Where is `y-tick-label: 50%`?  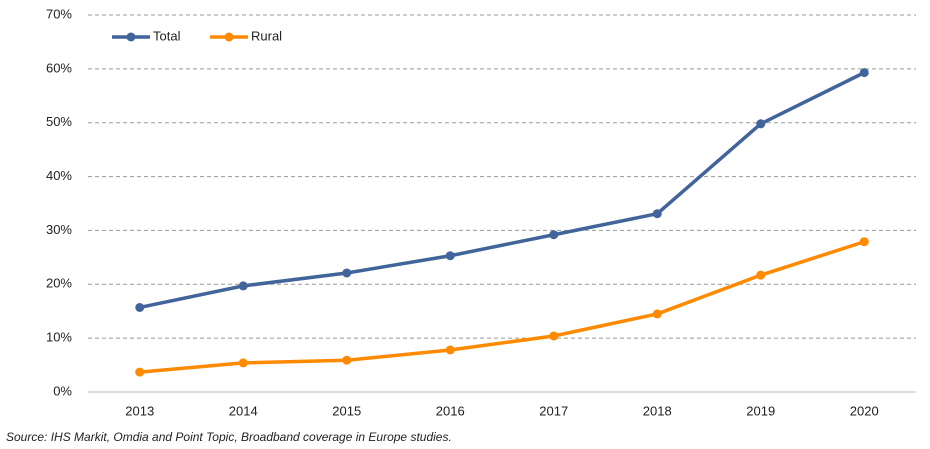
y-tick-label: 50% is located at coordinates (59, 121).